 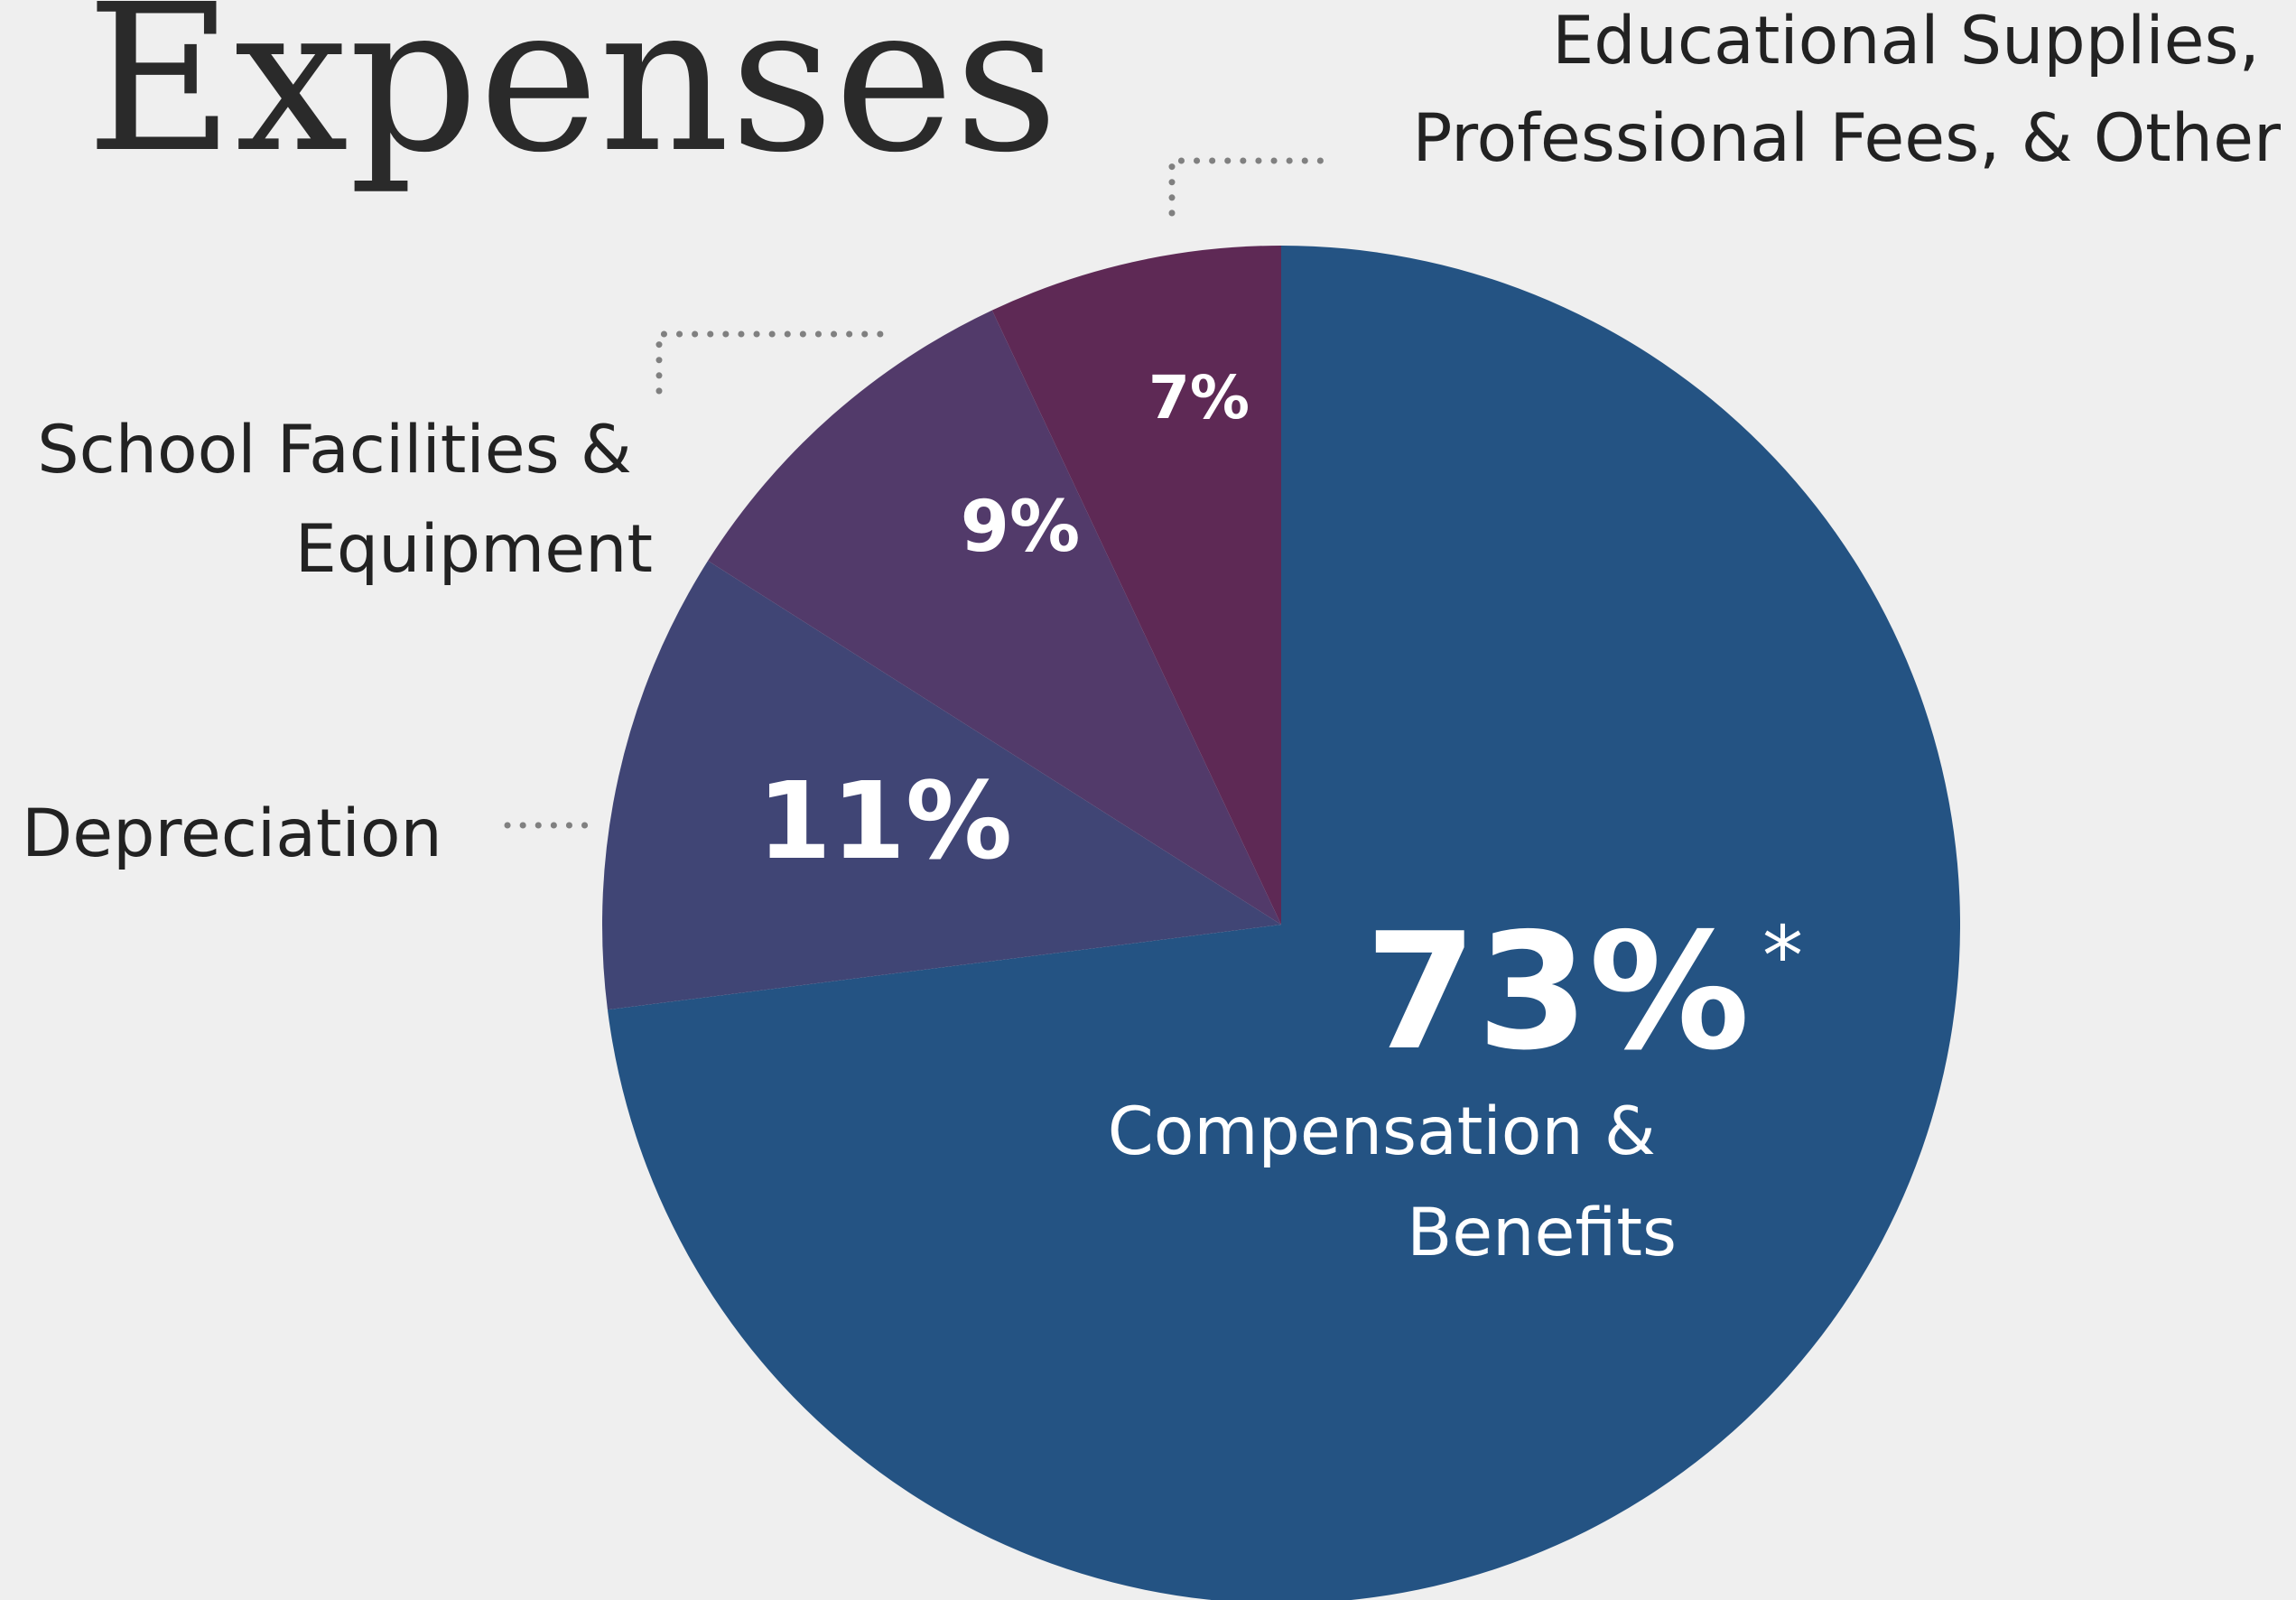 What do you see at coordinates (232, 833) in the screenshot?
I see `category-label-depreciation: Depreciation` at bounding box center [232, 833].